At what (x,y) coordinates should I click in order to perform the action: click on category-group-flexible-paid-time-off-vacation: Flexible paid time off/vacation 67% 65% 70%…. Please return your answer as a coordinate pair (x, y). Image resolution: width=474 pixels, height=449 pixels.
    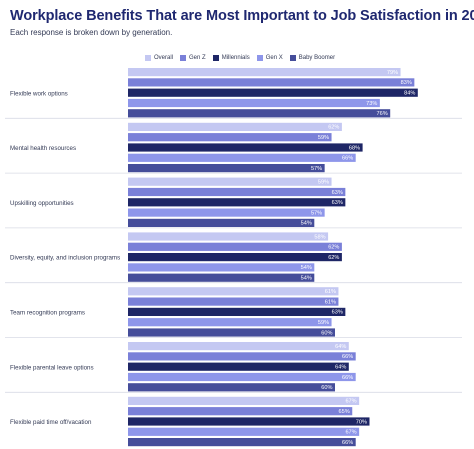
    Looking at the image, I should click on (233, 419).